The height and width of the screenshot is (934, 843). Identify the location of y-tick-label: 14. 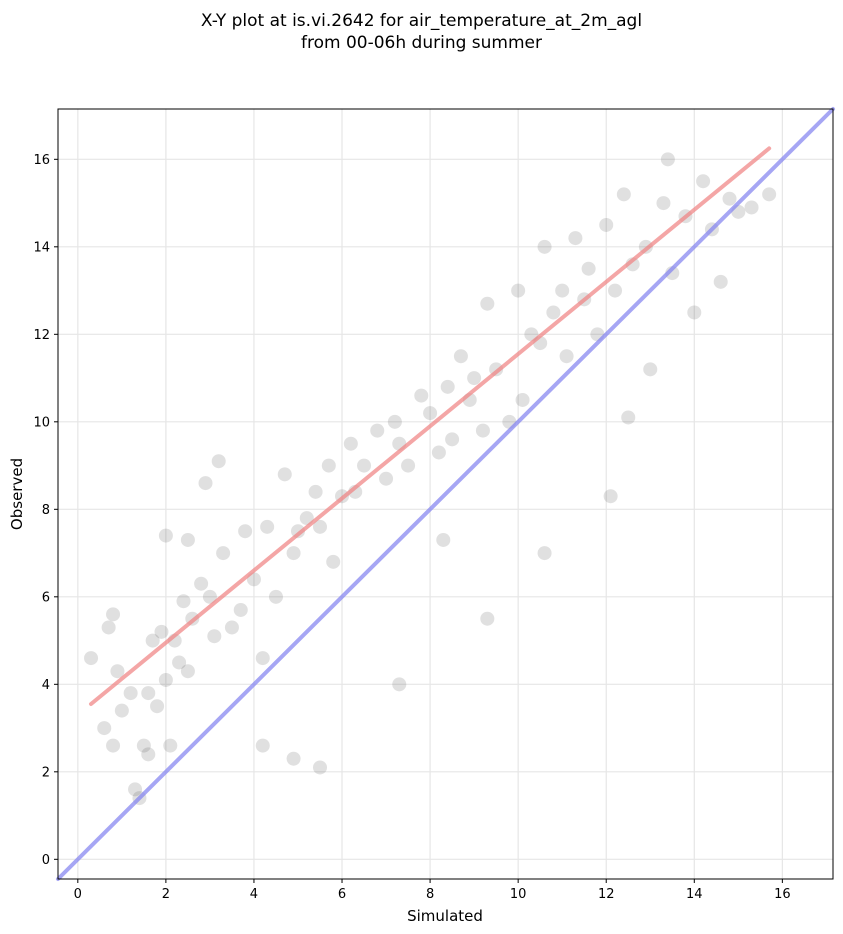
(41, 247).